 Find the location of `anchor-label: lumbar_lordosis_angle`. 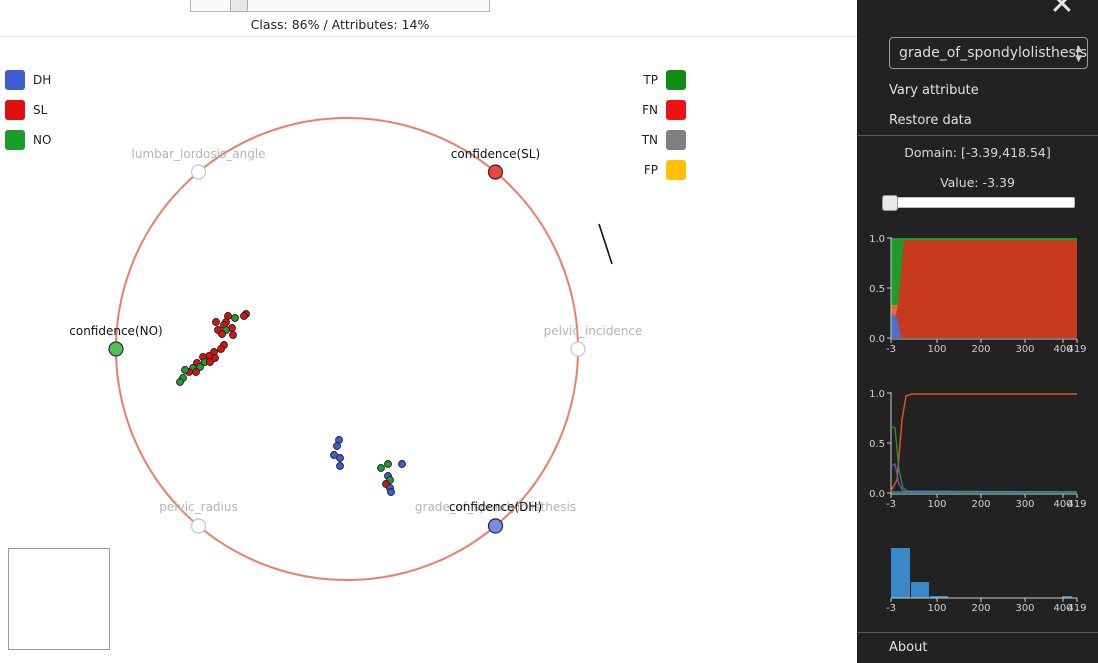

anchor-label: lumbar_lordosis_angle is located at coordinates (199, 154).